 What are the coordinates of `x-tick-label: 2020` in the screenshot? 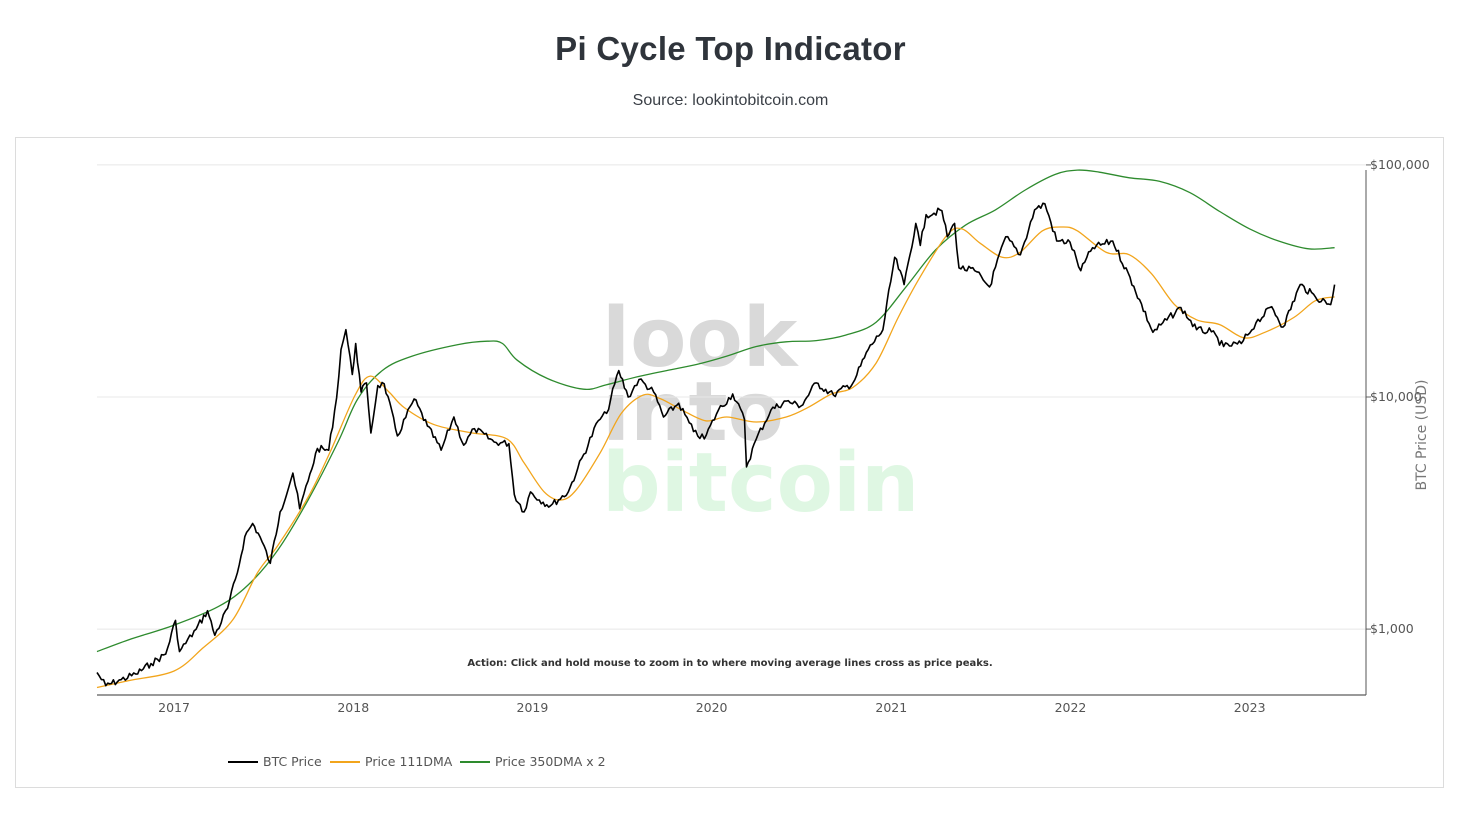 It's located at (712, 707).